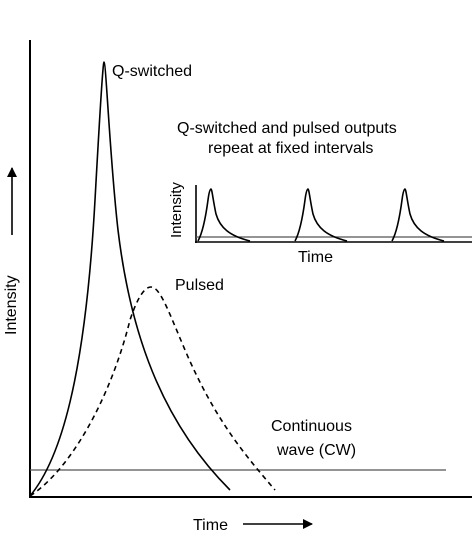  What do you see at coordinates (11, 305) in the screenshot?
I see `main-y-axis-label: Intensity` at bounding box center [11, 305].